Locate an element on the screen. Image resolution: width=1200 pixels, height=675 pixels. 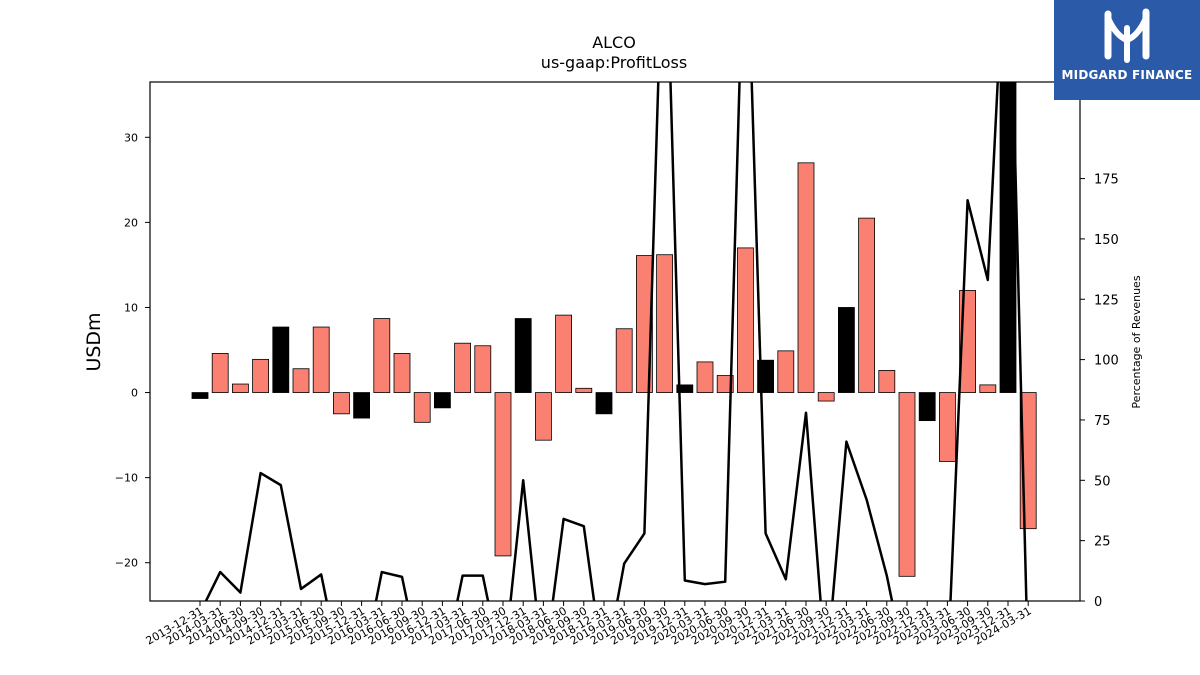
y2-tick-label: 125 is located at coordinates (1106, 300).